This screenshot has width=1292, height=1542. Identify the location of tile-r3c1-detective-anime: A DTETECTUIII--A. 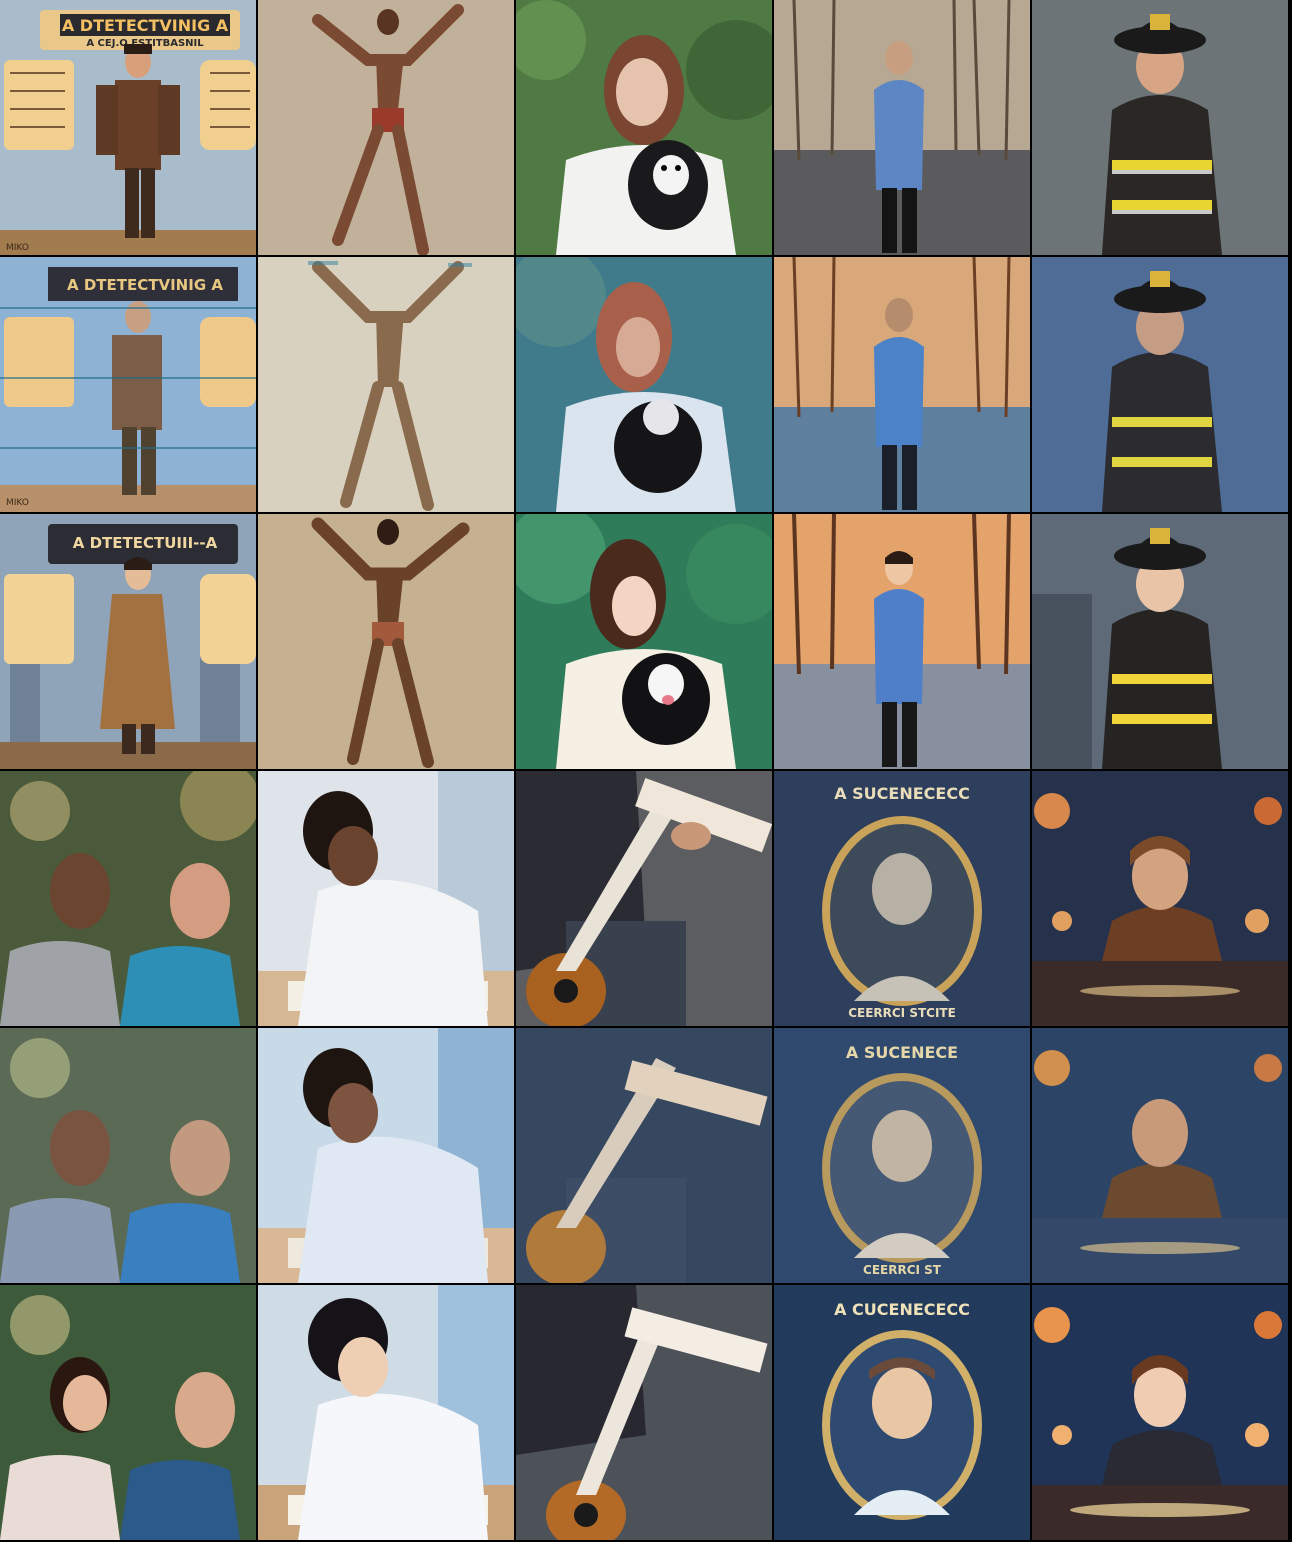
(128, 641).